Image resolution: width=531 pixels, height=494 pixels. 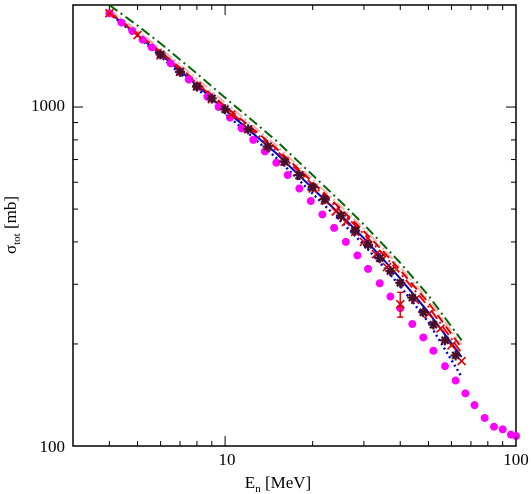 I want to click on x-axis-title: En [MeV], so click(x=278, y=483).